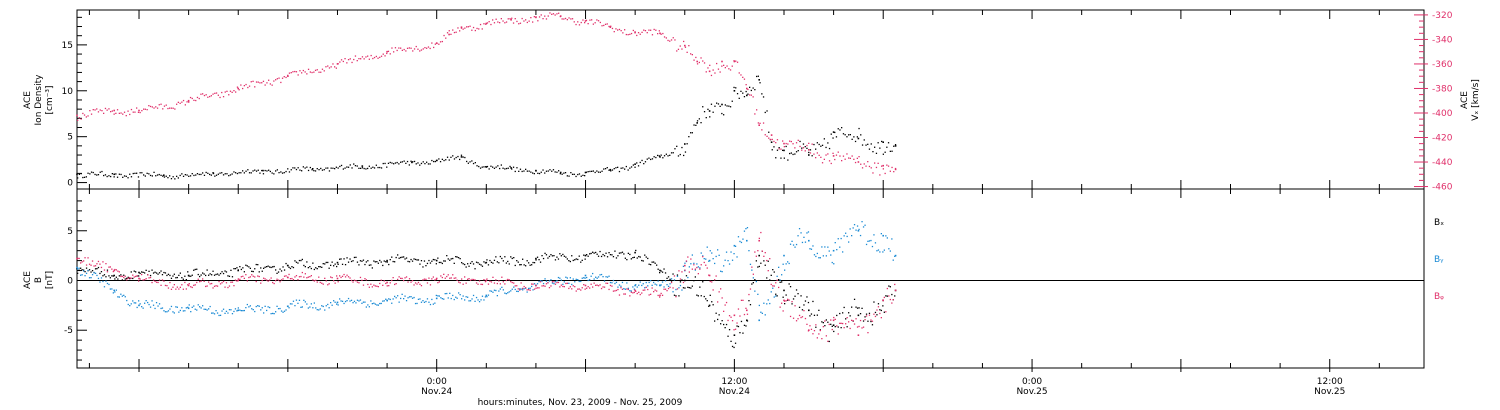  I want to click on density-axis-label-line2: Ion Density, so click(39, 100).